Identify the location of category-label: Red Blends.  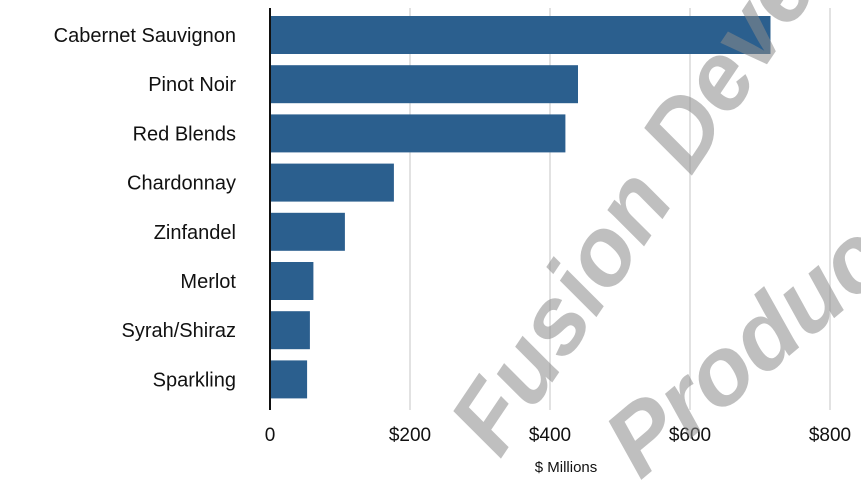
(184, 134).